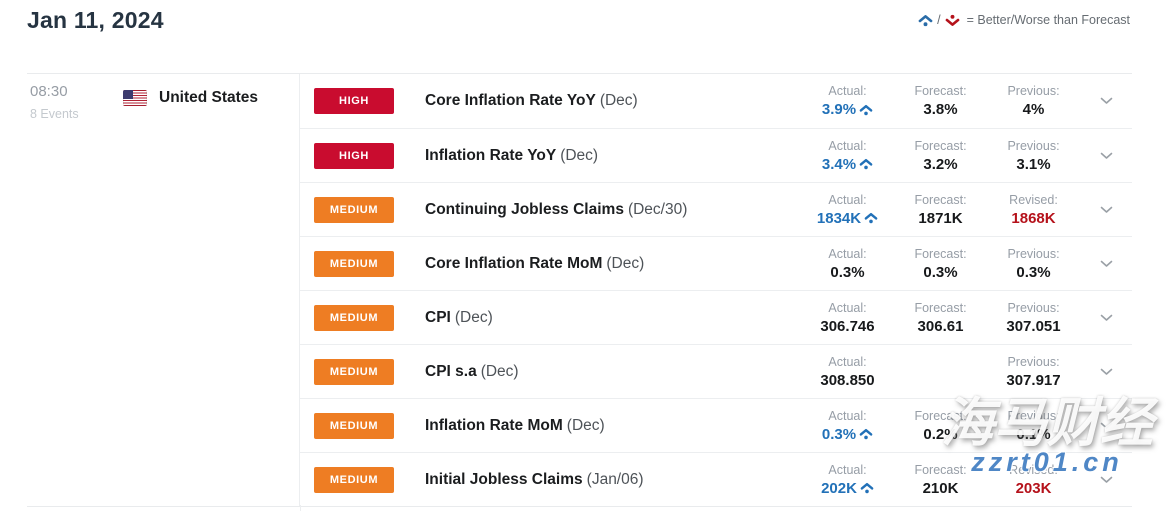  I want to click on actual-column: Actual: 306.746, so click(847, 318).